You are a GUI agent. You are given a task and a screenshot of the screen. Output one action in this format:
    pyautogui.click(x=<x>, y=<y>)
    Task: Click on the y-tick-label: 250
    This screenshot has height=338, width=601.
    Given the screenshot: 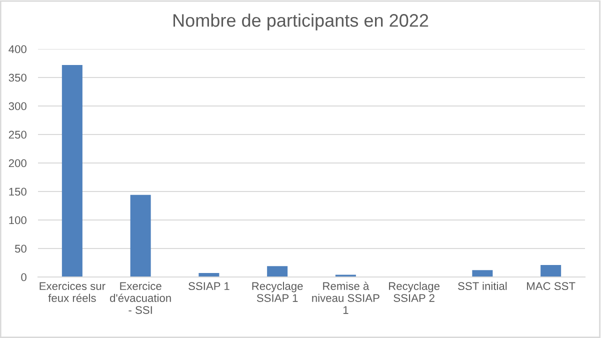 What is the action you would take?
    pyautogui.click(x=17, y=134)
    